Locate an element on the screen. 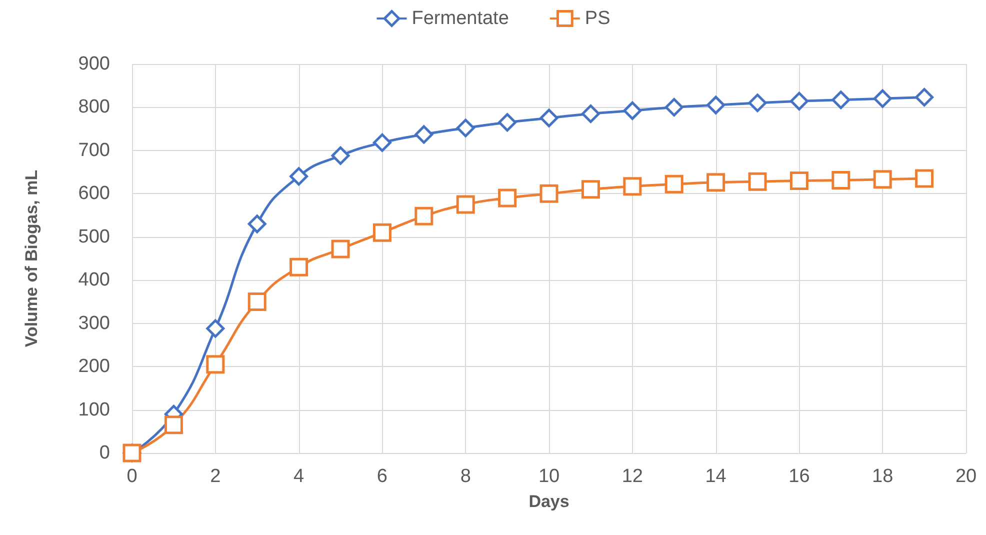 Image resolution: width=986 pixels, height=535 pixels. x-axis-title: Days is located at coordinates (549, 501).